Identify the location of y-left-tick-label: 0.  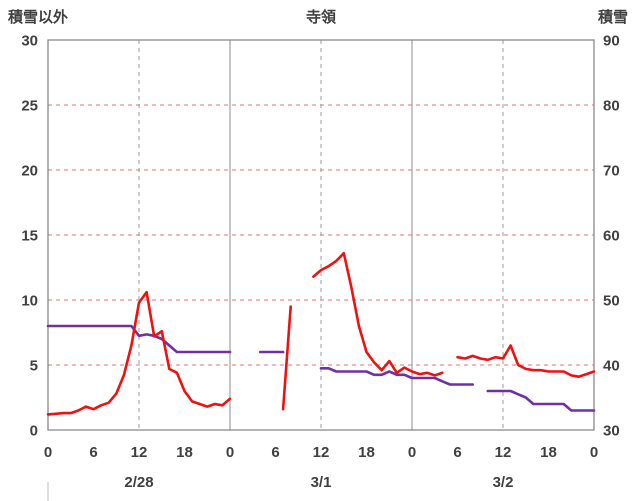
(34, 431).